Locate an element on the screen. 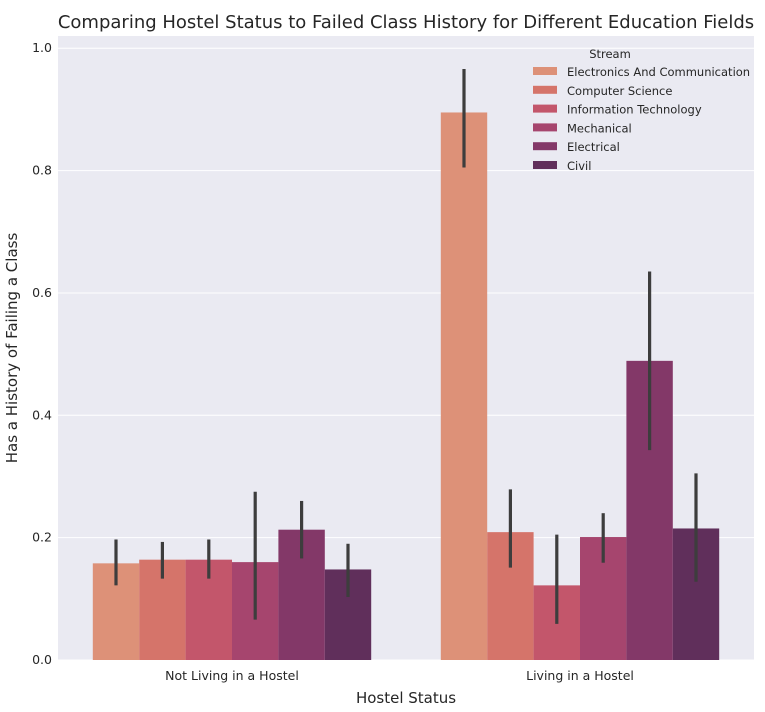 This screenshot has width=765, height=712. legend-label: Computer Science is located at coordinates (619, 91).